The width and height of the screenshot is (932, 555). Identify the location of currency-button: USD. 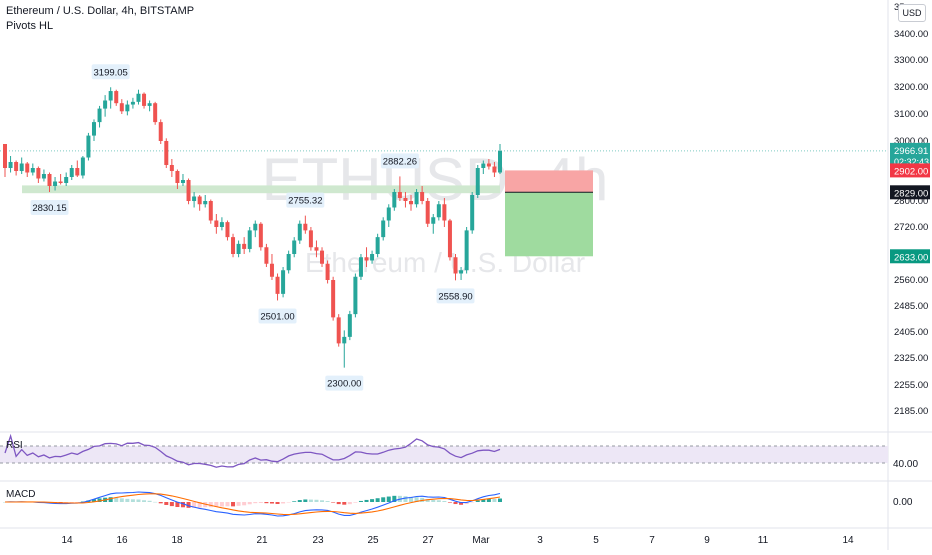
(912, 13).